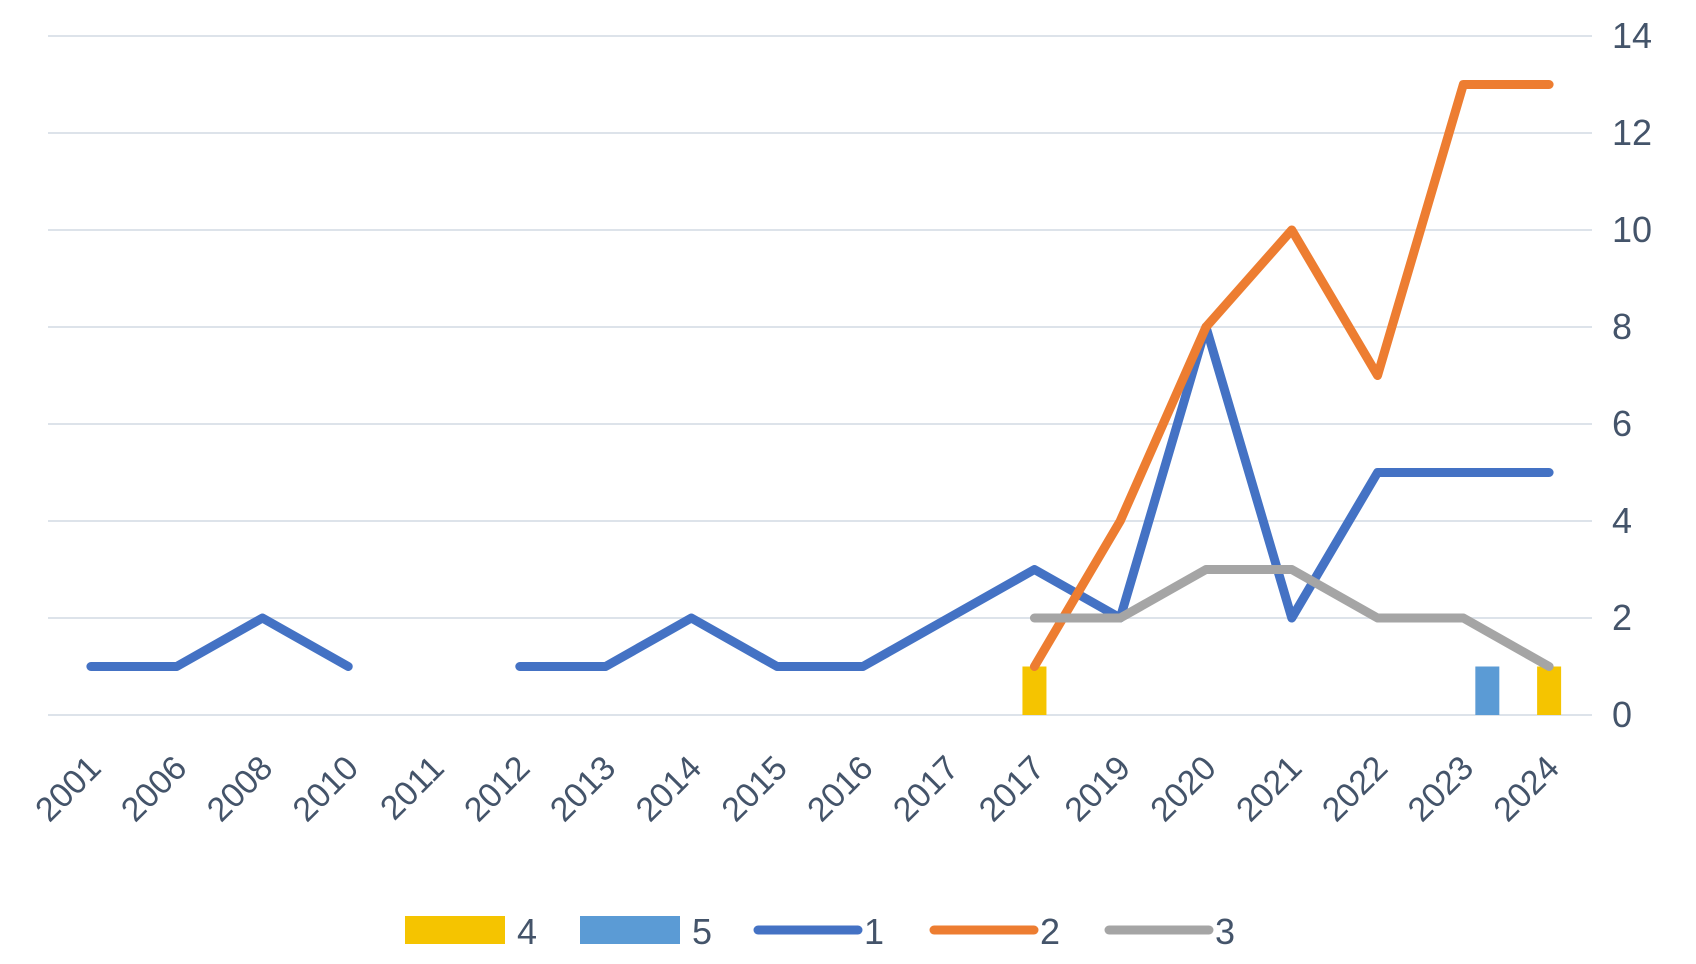  I want to click on x-tick-label: 2008, so click(240, 789).